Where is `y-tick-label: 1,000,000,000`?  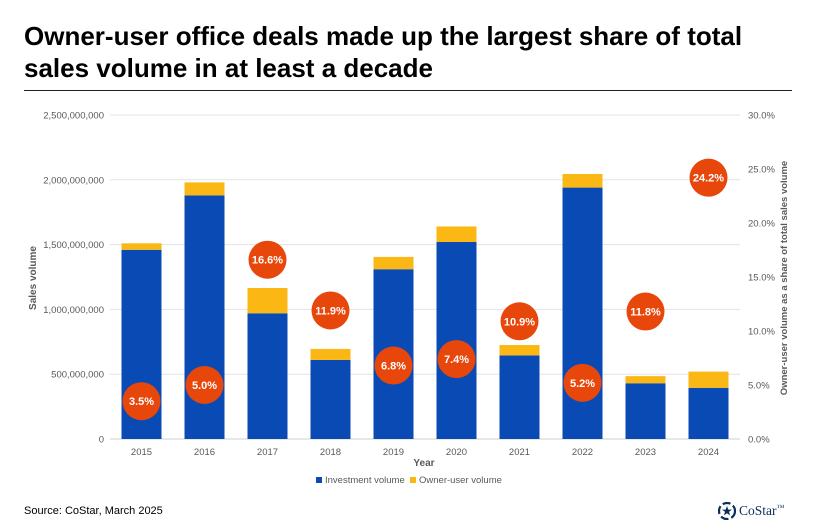
y-tick-label: 1,000,000,000 is located at coordinates (73, 310).